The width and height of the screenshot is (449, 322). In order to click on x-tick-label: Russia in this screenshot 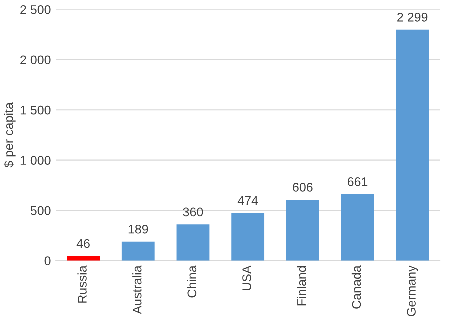, I will do `click(82, 284)`.